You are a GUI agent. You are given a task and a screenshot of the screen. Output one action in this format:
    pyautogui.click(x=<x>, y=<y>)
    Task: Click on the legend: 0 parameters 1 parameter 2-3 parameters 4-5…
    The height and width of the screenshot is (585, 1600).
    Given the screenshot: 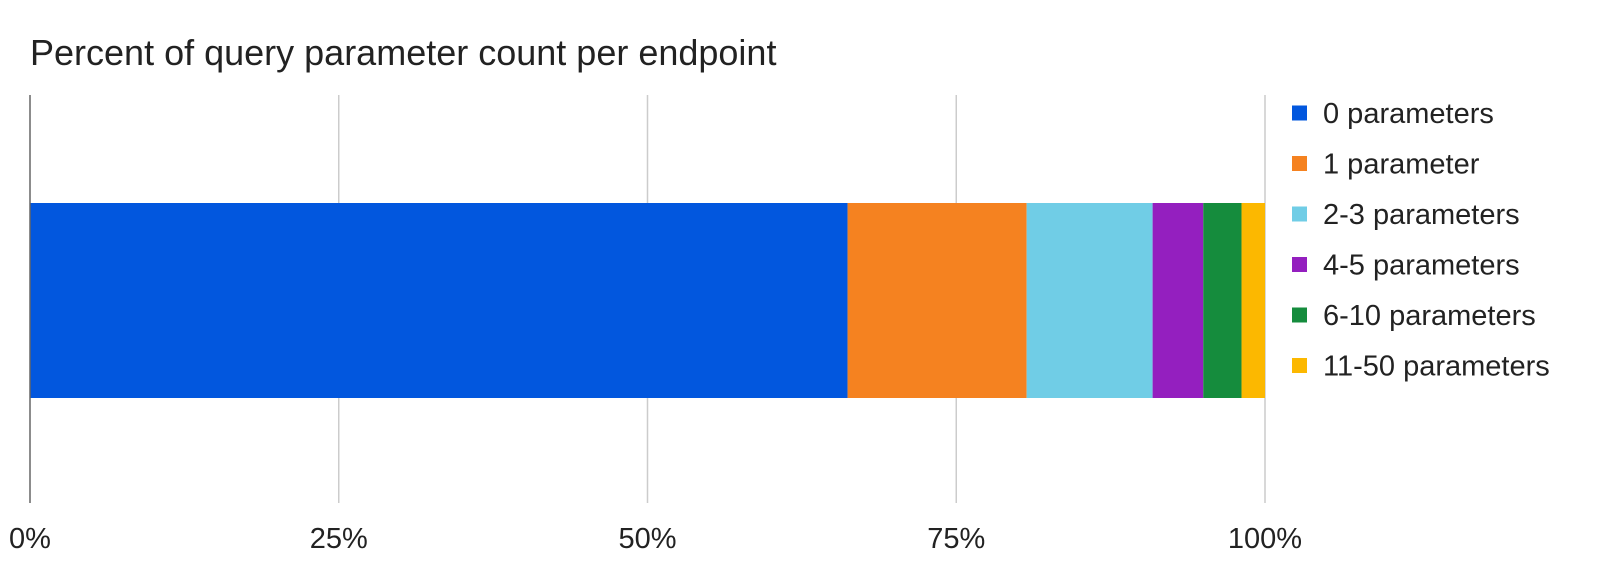 What is the action you would take?
    pyautogui.click(x=1421, y=240)
    